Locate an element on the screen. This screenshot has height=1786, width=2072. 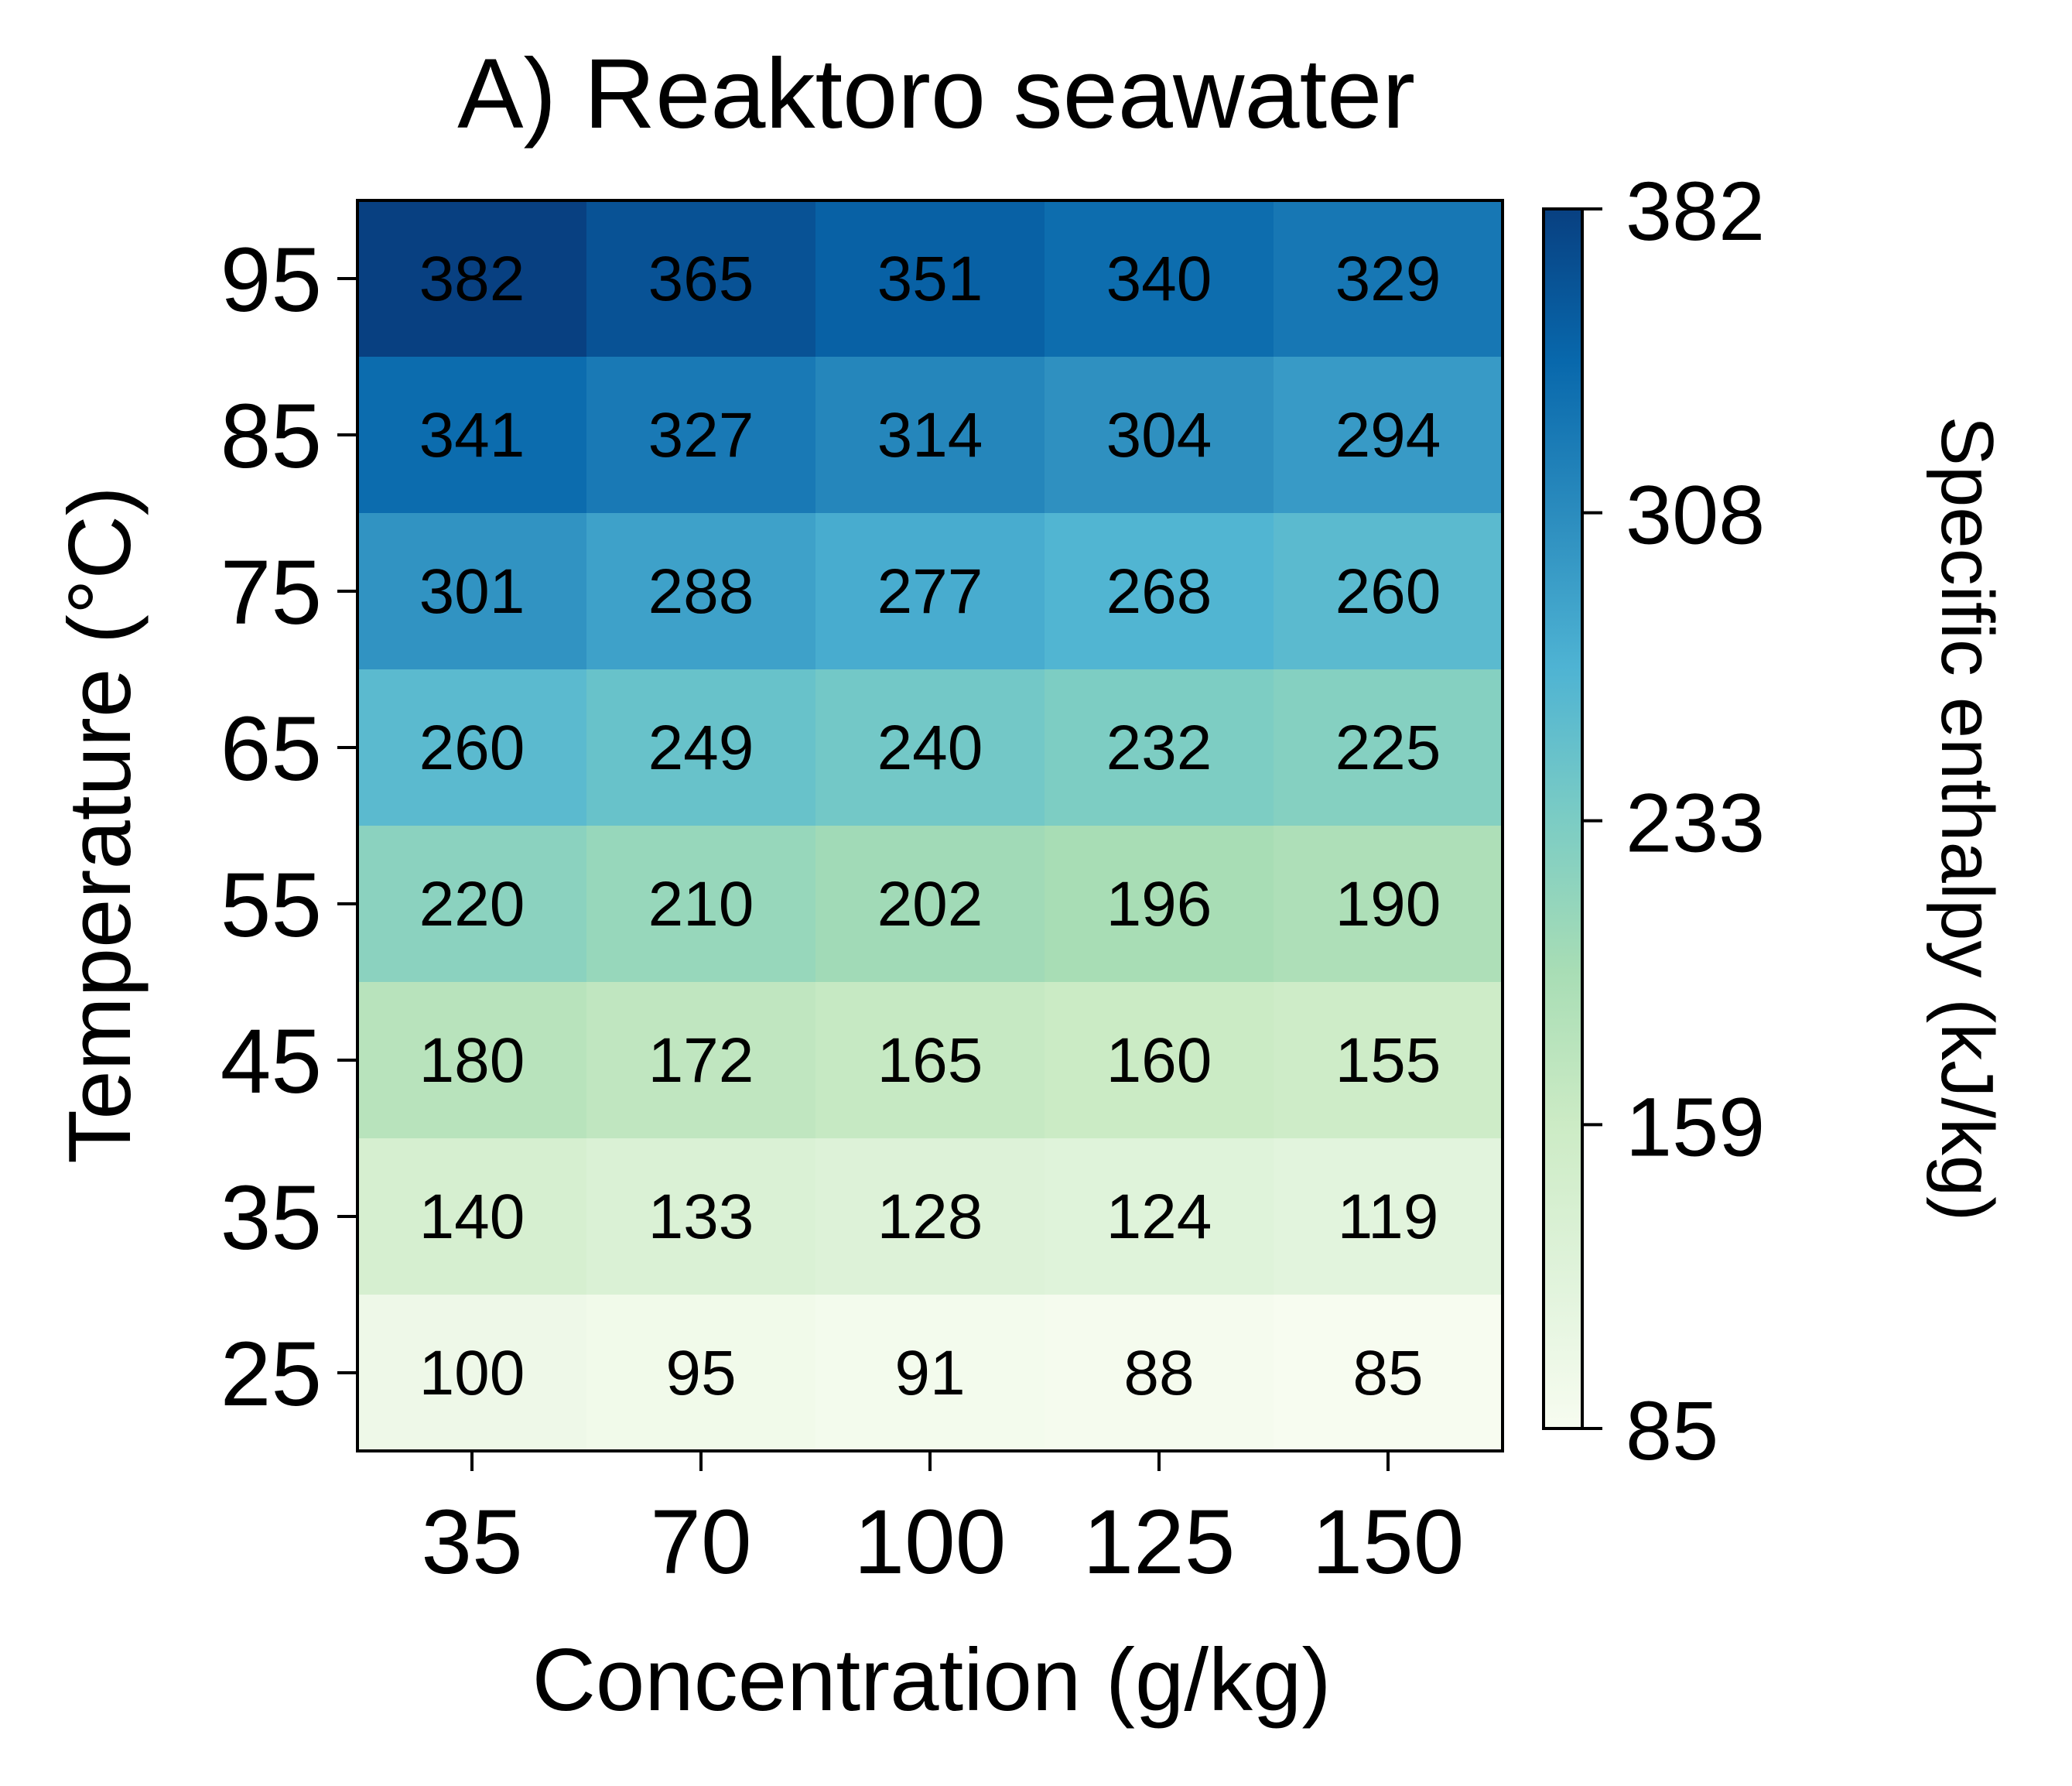
cell-value-label: 95 is located at coordinates (700, 1373).